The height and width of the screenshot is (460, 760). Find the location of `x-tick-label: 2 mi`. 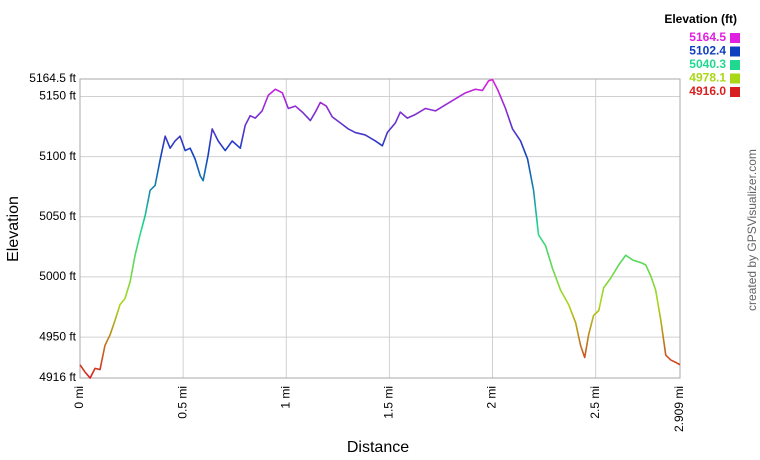

x-tick-label: 2 mi is located at coordinates (492, 397).